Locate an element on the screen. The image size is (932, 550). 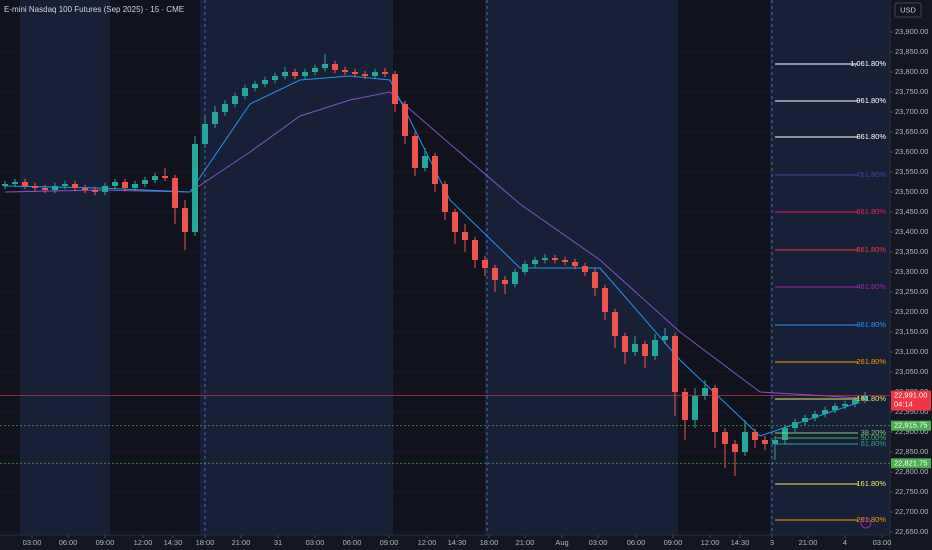
x-tick-label: 4 is located at coordinates (845, 542).